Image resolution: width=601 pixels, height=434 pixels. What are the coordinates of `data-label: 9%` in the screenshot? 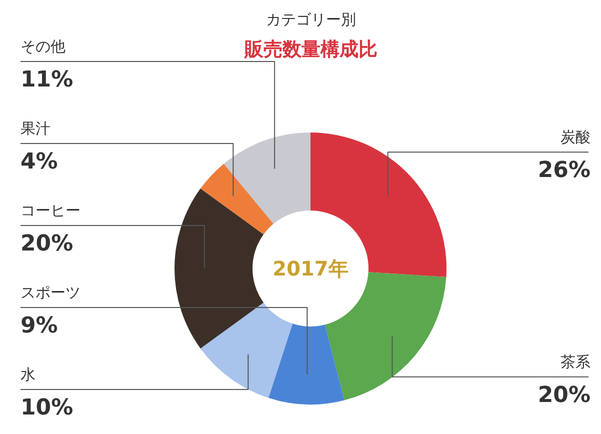 It's located at (39, 326).